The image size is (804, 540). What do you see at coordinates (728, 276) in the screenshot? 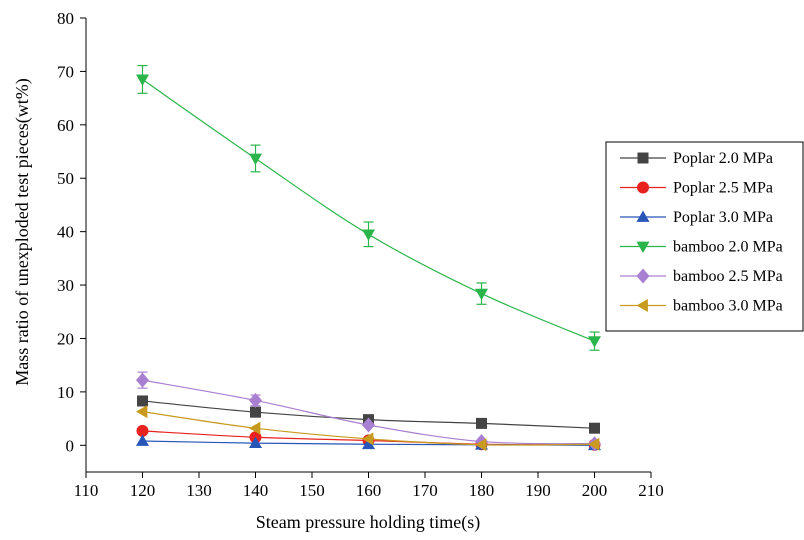
I see `legend-label: bamboo 2.5 MPa` at bounding box center [728, 276].